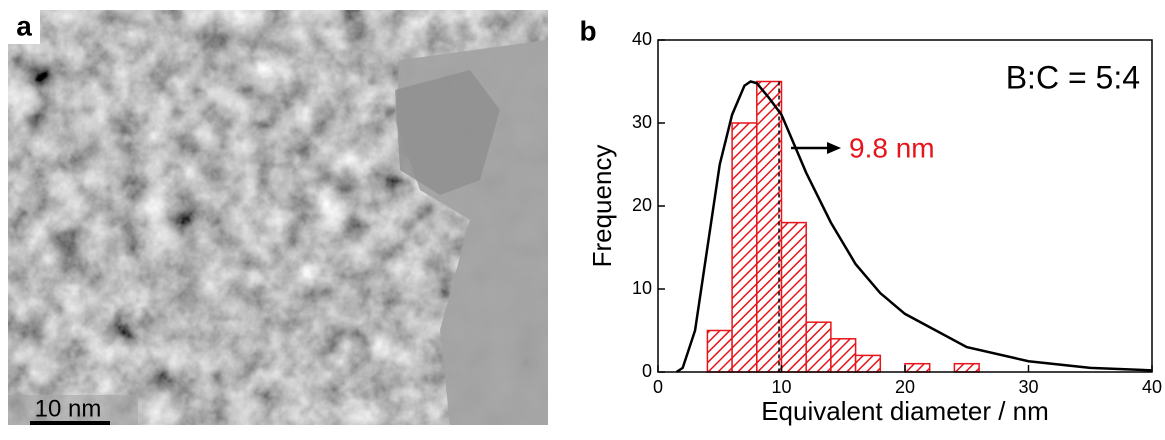 Image resolution: width=1165 pixels, height=440 pixels. Describe the element at coordinates (602, 206) in the screenshot. I see `y-axis-label: Frequency` at that location.